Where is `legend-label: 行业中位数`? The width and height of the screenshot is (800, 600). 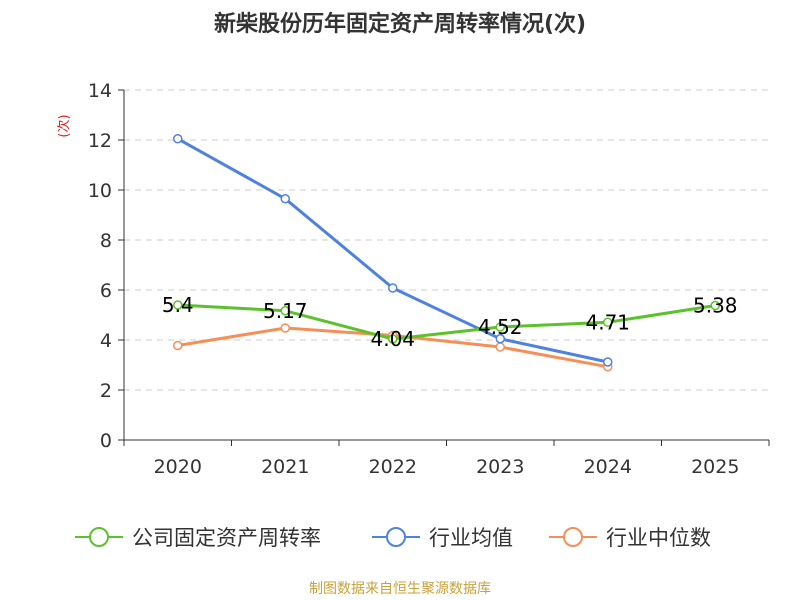
legend-label: 行业中位数 is located at coordinates (658, 538).